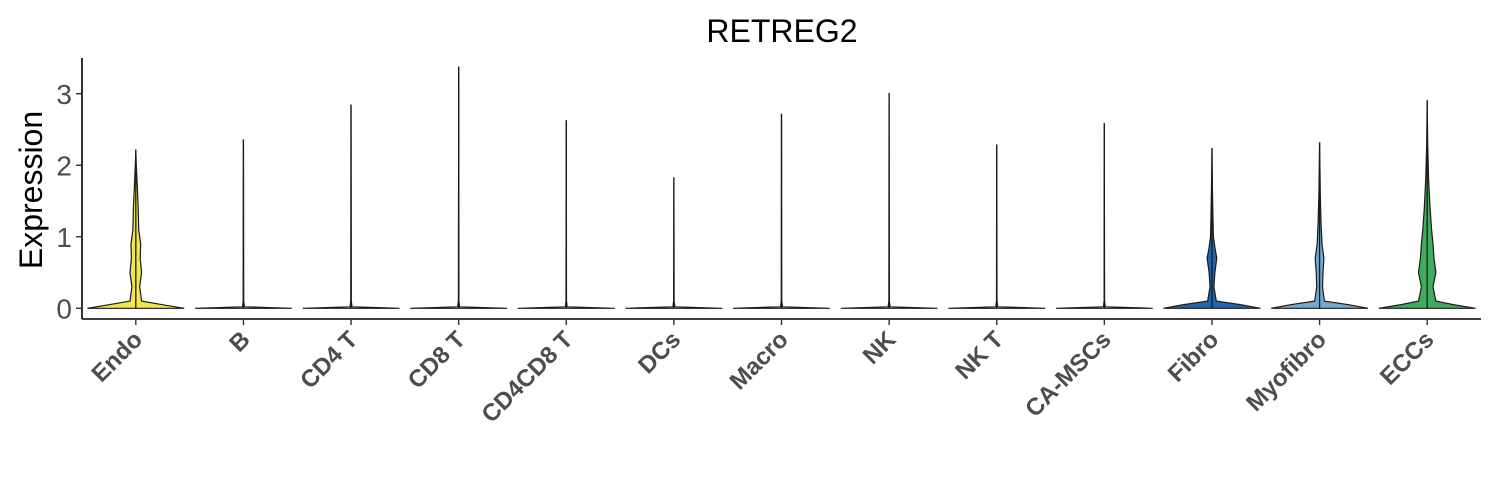 The image size is (1500, 500). I want to click on y-tick-label: 3, so click(64, 94).